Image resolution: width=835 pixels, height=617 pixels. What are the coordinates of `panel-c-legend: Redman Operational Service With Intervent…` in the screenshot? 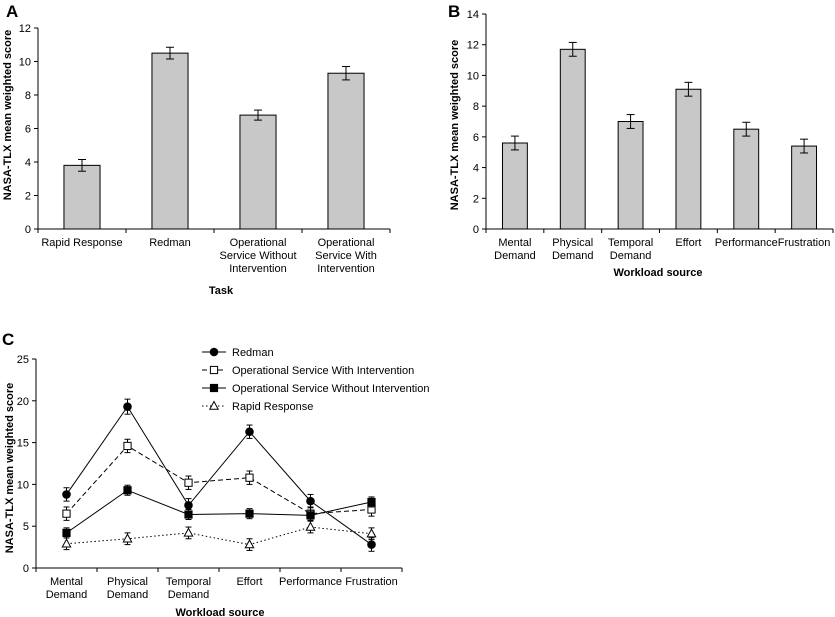 It's located at (316, 380).